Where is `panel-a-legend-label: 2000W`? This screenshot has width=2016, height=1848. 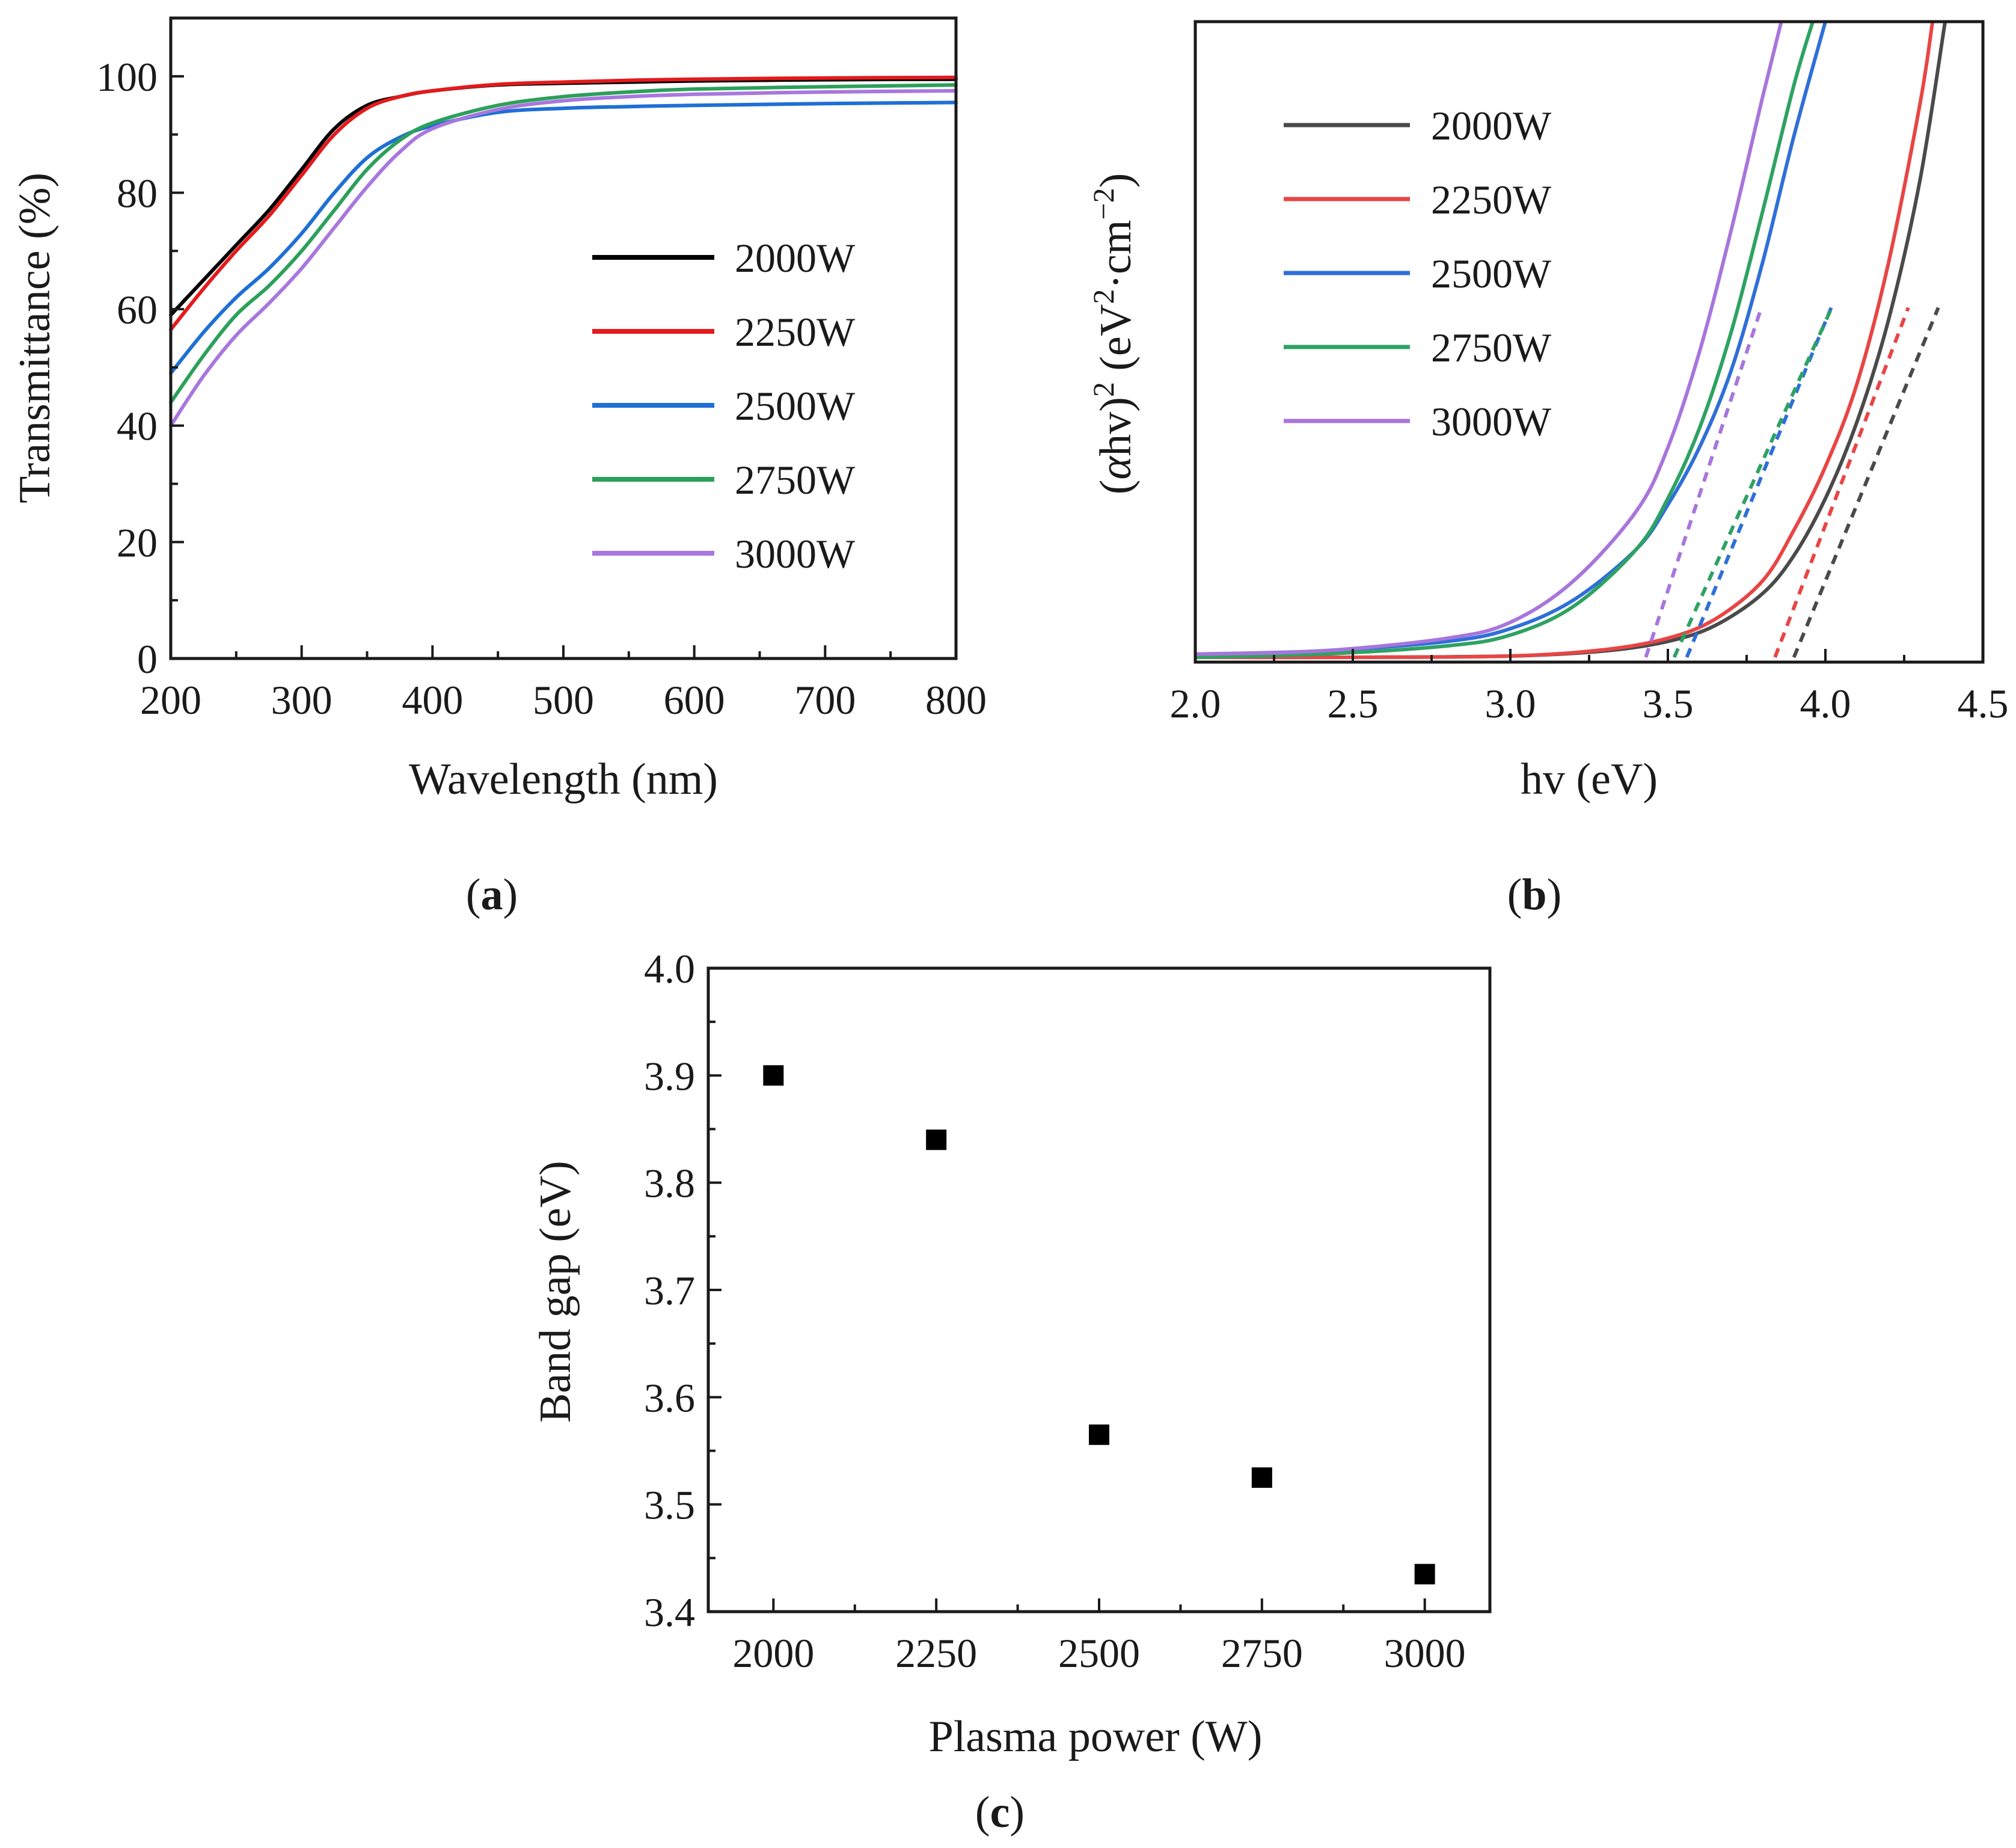
panel-a-legend-label: 2000W is located at coordinates (795, 258).